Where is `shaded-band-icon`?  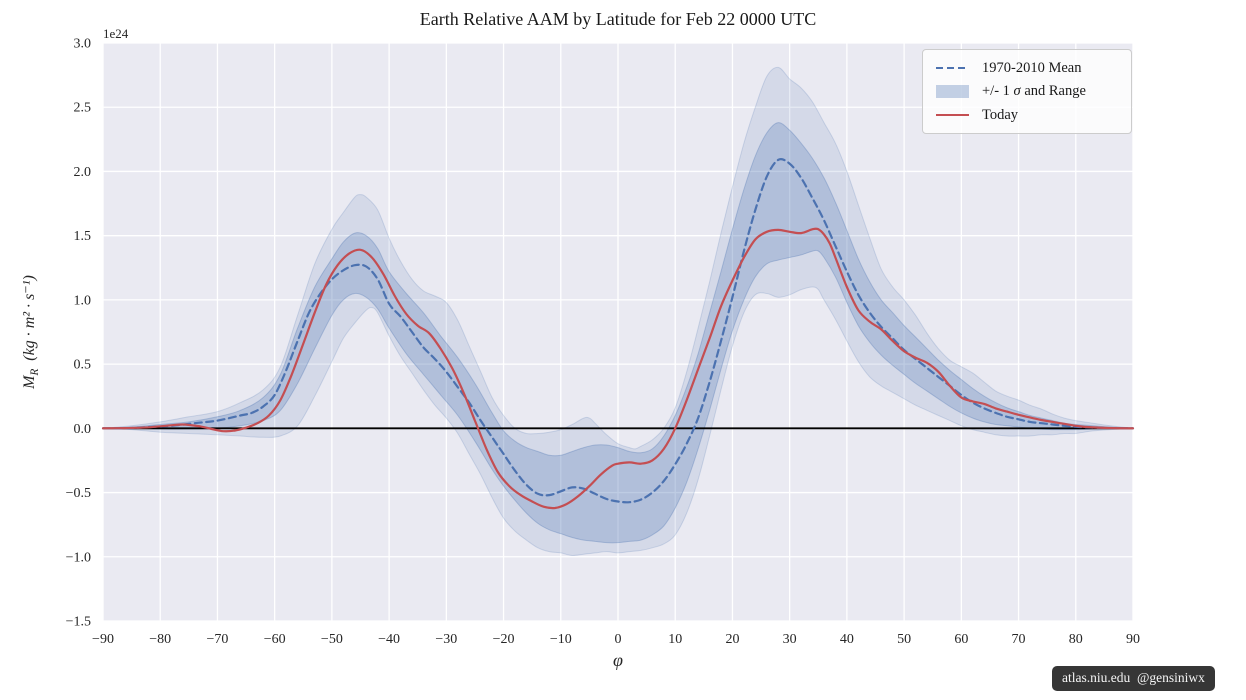
shaded-band-icon is located at coordinates (952, 91).